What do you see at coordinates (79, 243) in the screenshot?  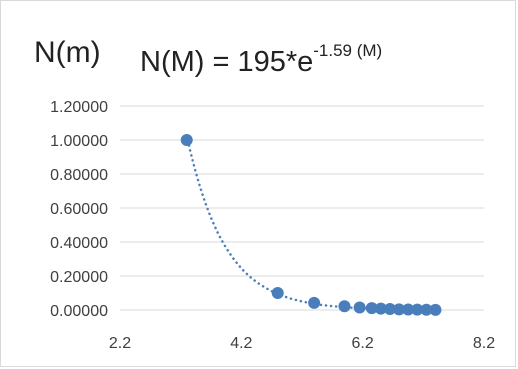 I see `y-tick-label: 0.40000` at bounding box center [79, 243].